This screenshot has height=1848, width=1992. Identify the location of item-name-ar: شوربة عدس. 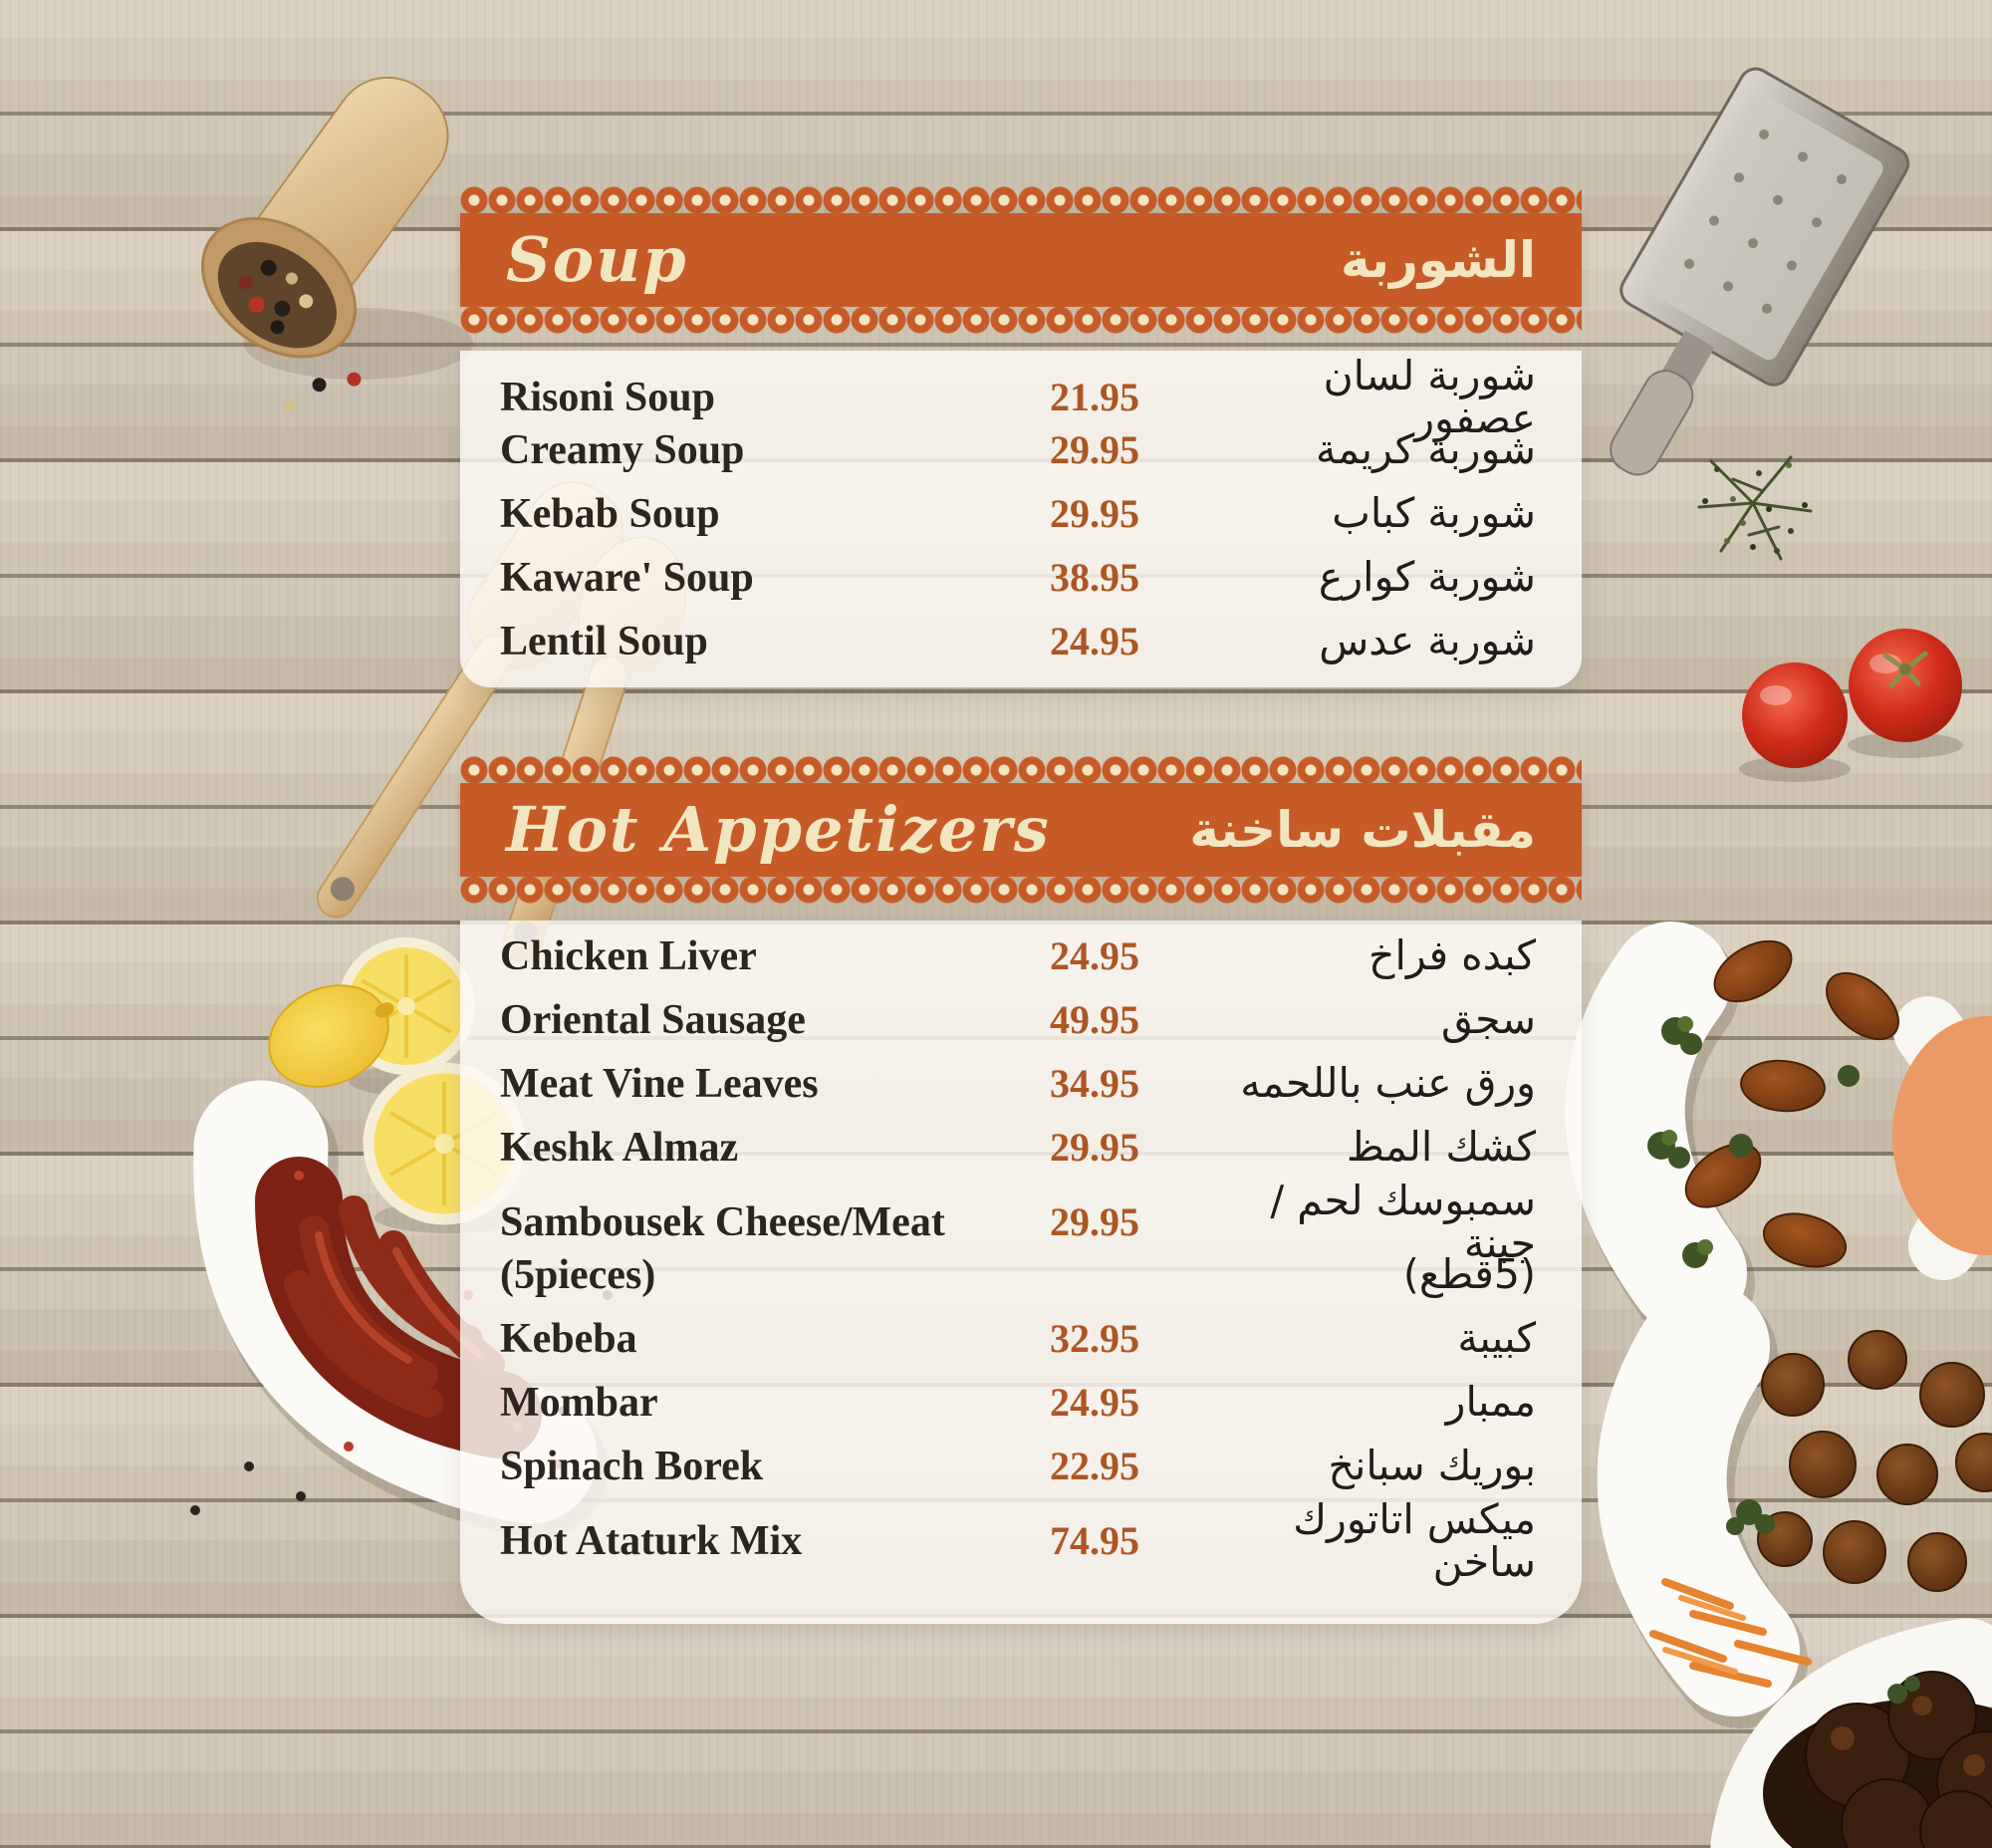
(1427, 641).